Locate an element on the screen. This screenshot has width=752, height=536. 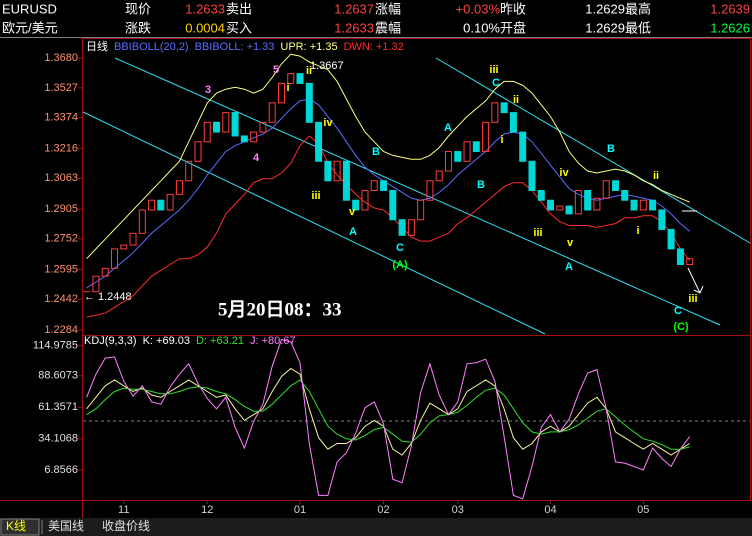
legend-entry: D: +63.21 is located at coordinates (220, 341).